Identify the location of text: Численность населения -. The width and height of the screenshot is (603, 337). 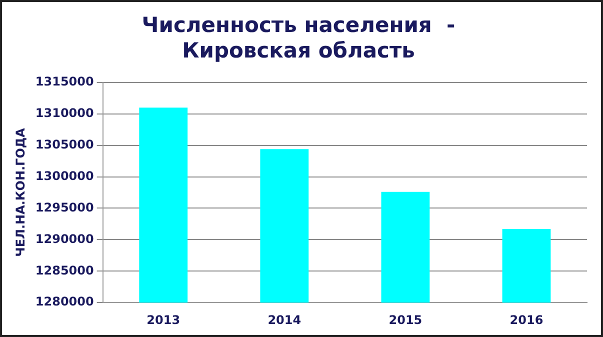
(299, 25).